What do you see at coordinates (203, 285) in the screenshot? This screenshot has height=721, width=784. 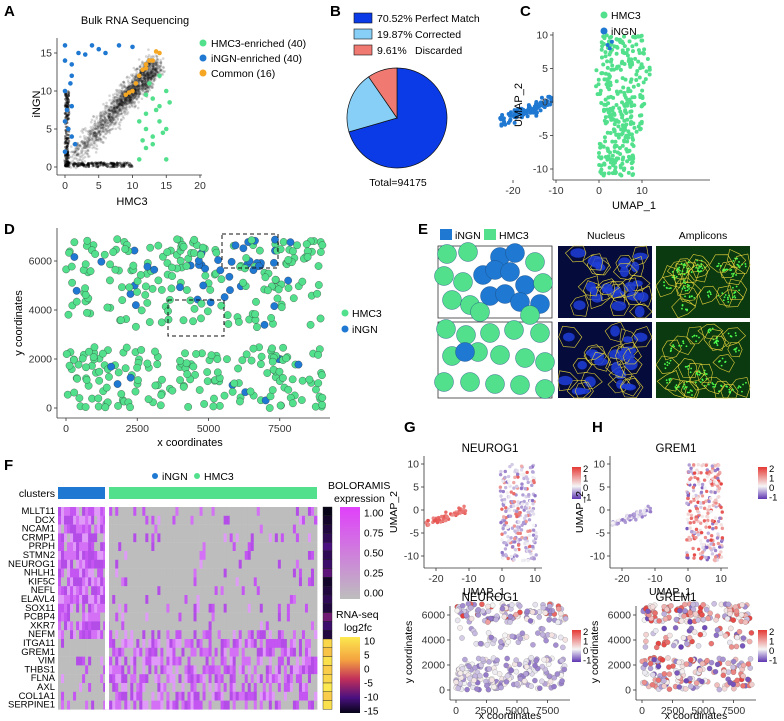 I see `ingn-cell` at bounding box center [203, 285].